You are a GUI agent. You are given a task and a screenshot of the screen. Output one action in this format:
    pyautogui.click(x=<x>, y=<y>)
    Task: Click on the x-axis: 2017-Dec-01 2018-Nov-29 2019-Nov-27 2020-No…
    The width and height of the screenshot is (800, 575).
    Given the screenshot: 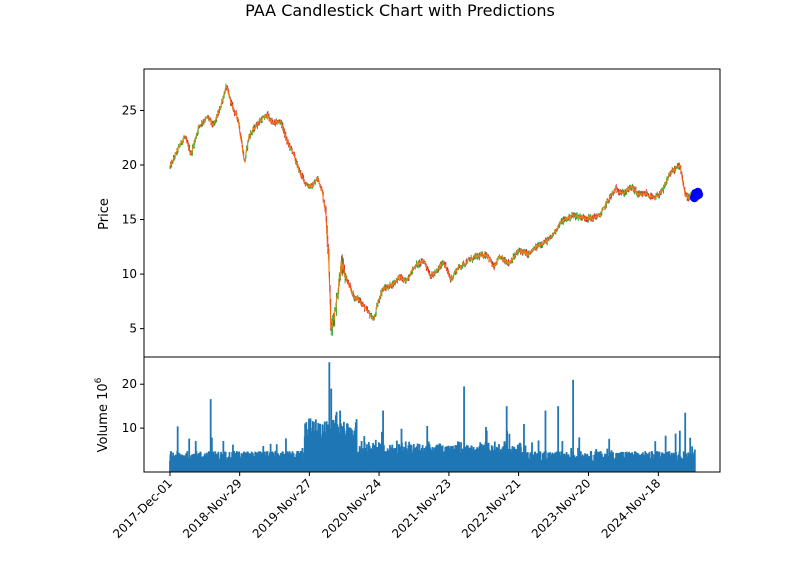 What is the action you would take?
    pyautogui.click(x=386, y=506)
    